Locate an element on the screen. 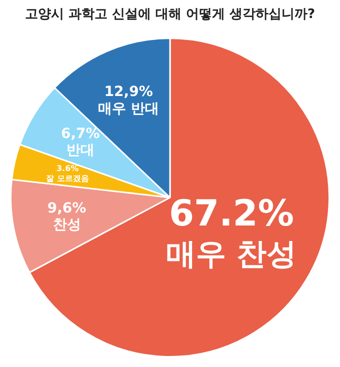  slice-label: 반대 is located at coordinates (80, 150).